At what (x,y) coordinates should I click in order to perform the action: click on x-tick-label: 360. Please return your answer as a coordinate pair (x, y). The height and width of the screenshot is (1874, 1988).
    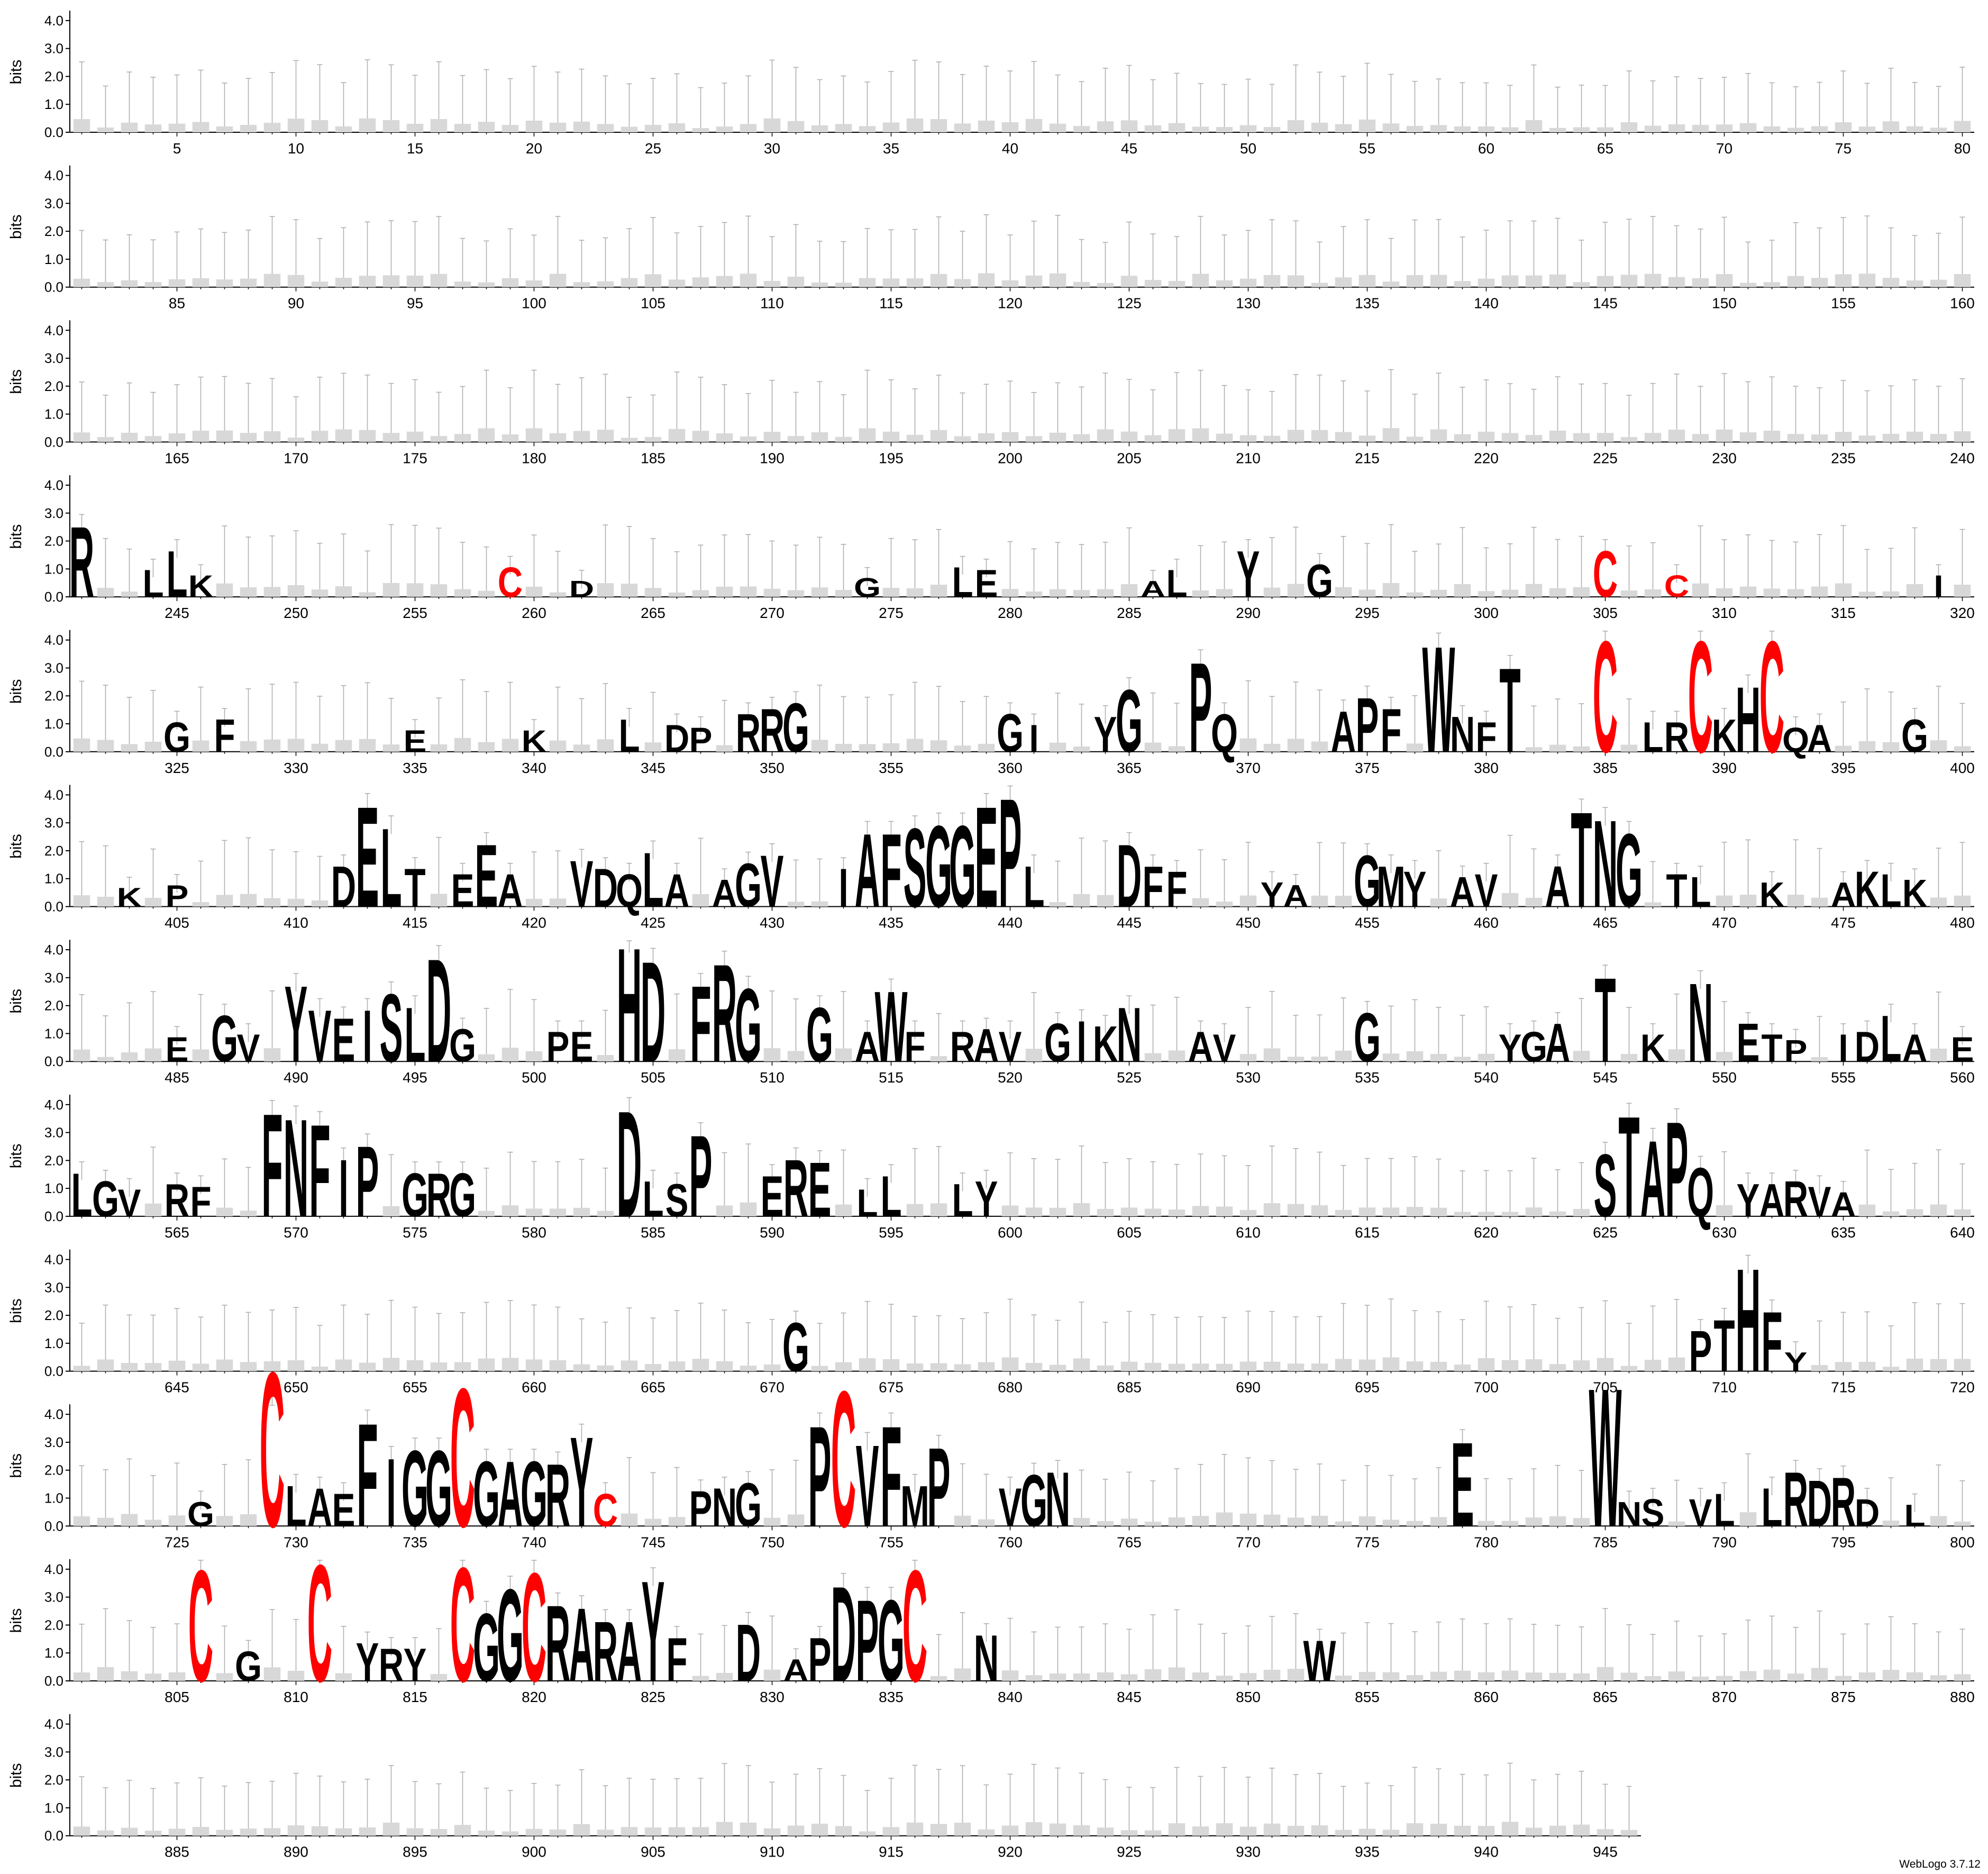
    Looking at the image, I should click on (1011, 768).